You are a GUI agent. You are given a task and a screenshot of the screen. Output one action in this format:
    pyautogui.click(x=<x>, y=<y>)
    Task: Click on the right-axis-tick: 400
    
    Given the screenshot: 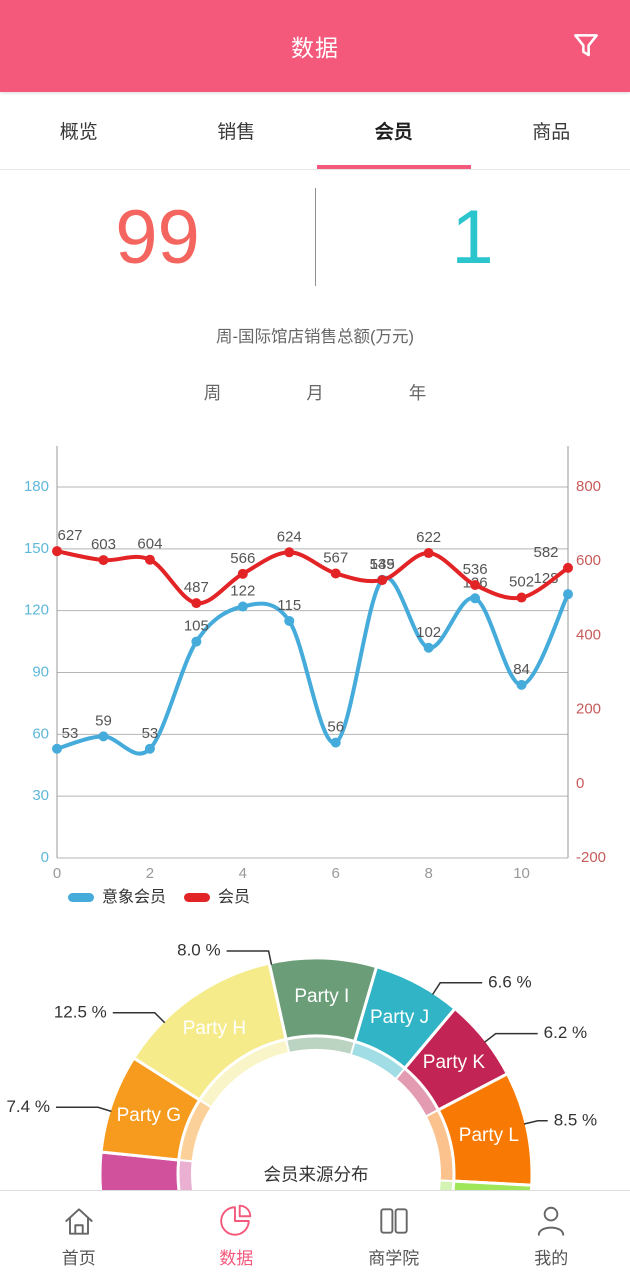 What is the action you would take?
    pyautogui.click(x=588, y=634)
    